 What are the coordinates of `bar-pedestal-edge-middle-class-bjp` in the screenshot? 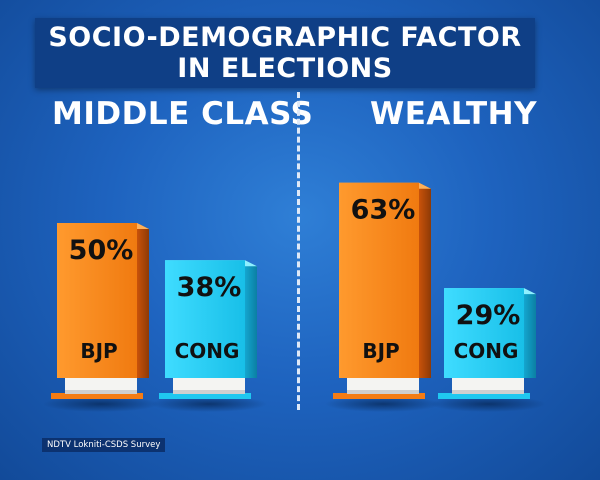 It's located at (101, 392).